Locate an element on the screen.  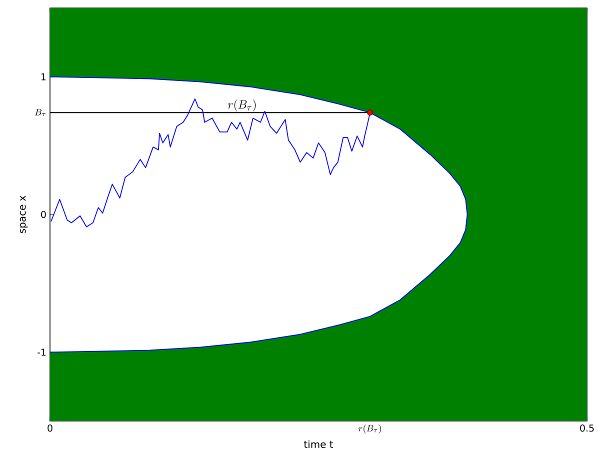
y-tick-label: $B_\tau$ is located at coordinates (40, 112).